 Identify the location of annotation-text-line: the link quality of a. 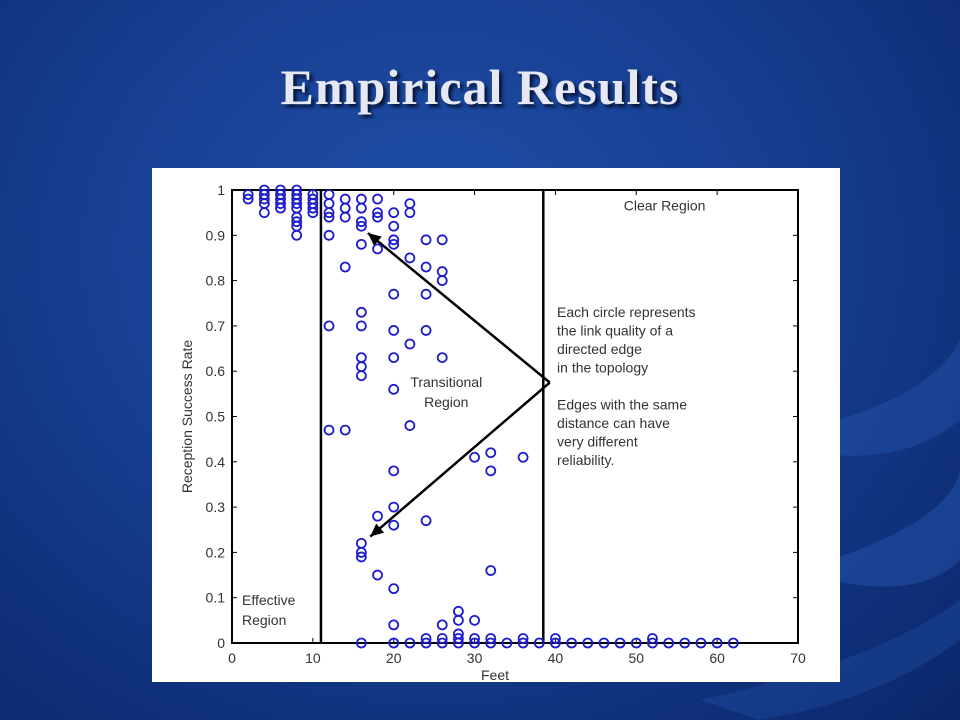
(615, 330).